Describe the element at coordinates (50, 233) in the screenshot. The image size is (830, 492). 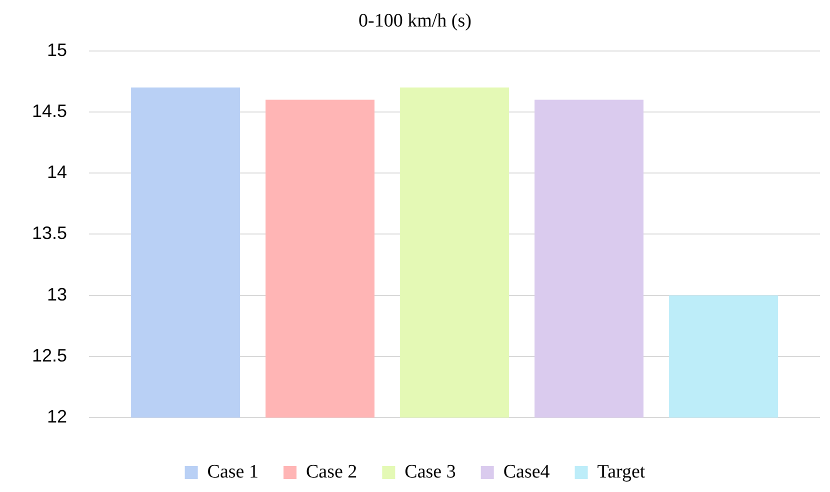
I see `y-tick-label: 13.5` at that location.